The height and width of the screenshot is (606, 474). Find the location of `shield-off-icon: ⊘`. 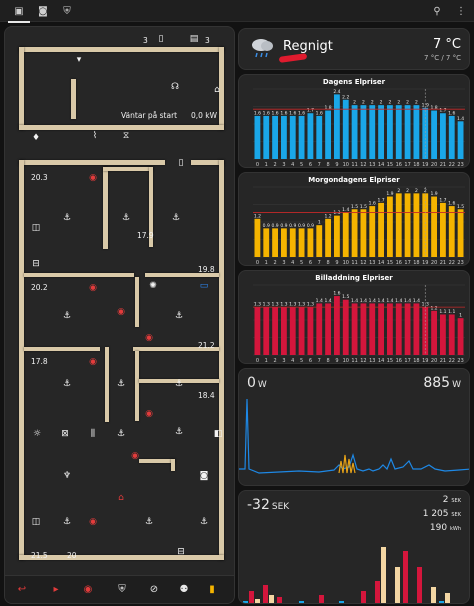

shield-off-icon: ⊘ is located at coordinates (154, 589).